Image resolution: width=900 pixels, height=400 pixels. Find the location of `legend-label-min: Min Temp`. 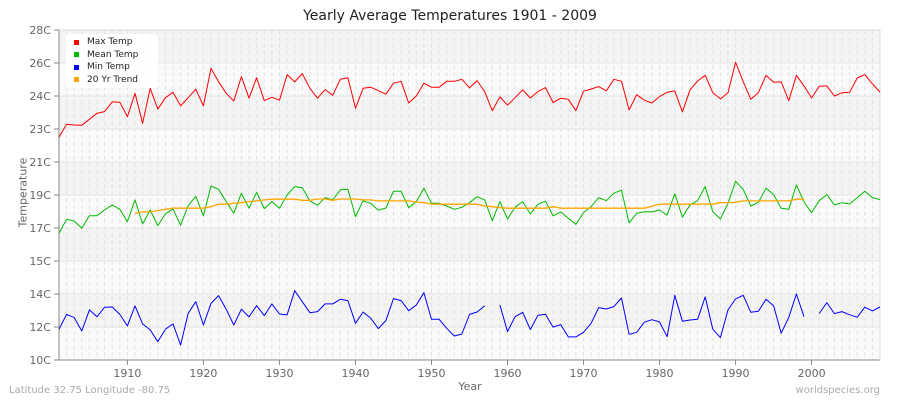

legend-label-min: Min Temp is located at coordinates (108, 67).